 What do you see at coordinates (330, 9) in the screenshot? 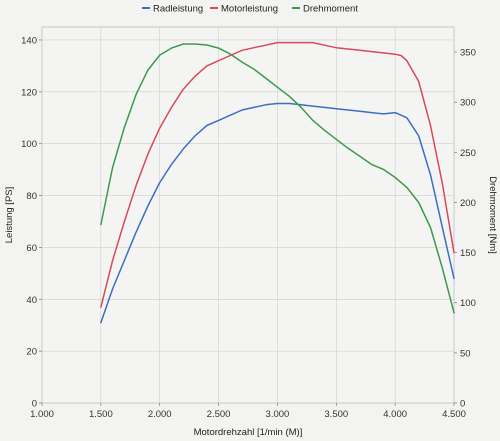
I see `legend-item-drehmoment: Drehmoment` at bounding box center [330, 9].